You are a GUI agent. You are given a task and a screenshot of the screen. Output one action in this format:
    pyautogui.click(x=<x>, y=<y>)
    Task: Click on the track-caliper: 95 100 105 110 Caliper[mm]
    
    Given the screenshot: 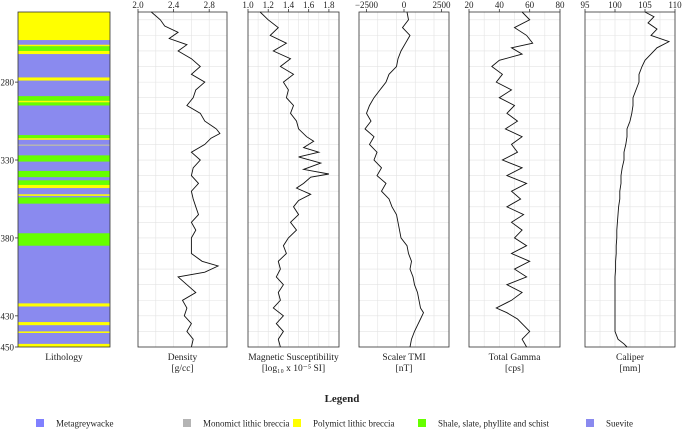 What is the action you would take?
    pyautogui.click(x=632, y=187)
    